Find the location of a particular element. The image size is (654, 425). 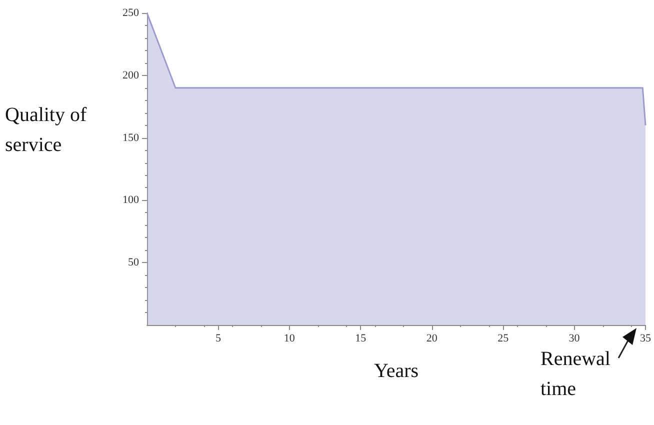

y-tick-label: 200 is located at coordinates (131, 75).